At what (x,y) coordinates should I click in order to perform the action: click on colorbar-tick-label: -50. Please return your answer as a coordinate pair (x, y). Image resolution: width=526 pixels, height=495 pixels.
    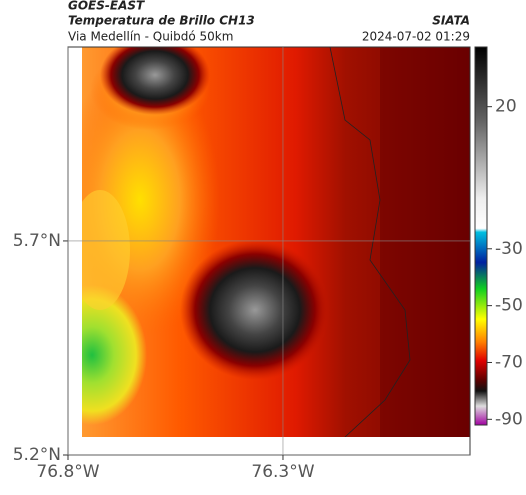
    Looking at the image, I should click on (509, 306).